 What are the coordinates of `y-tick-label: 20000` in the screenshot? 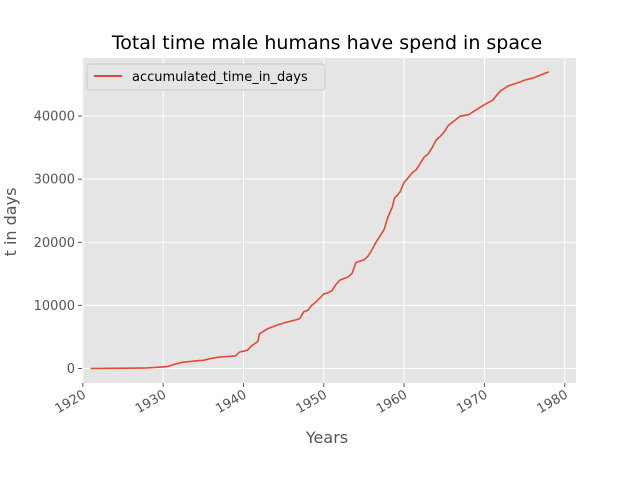 It's located at (54, 243).